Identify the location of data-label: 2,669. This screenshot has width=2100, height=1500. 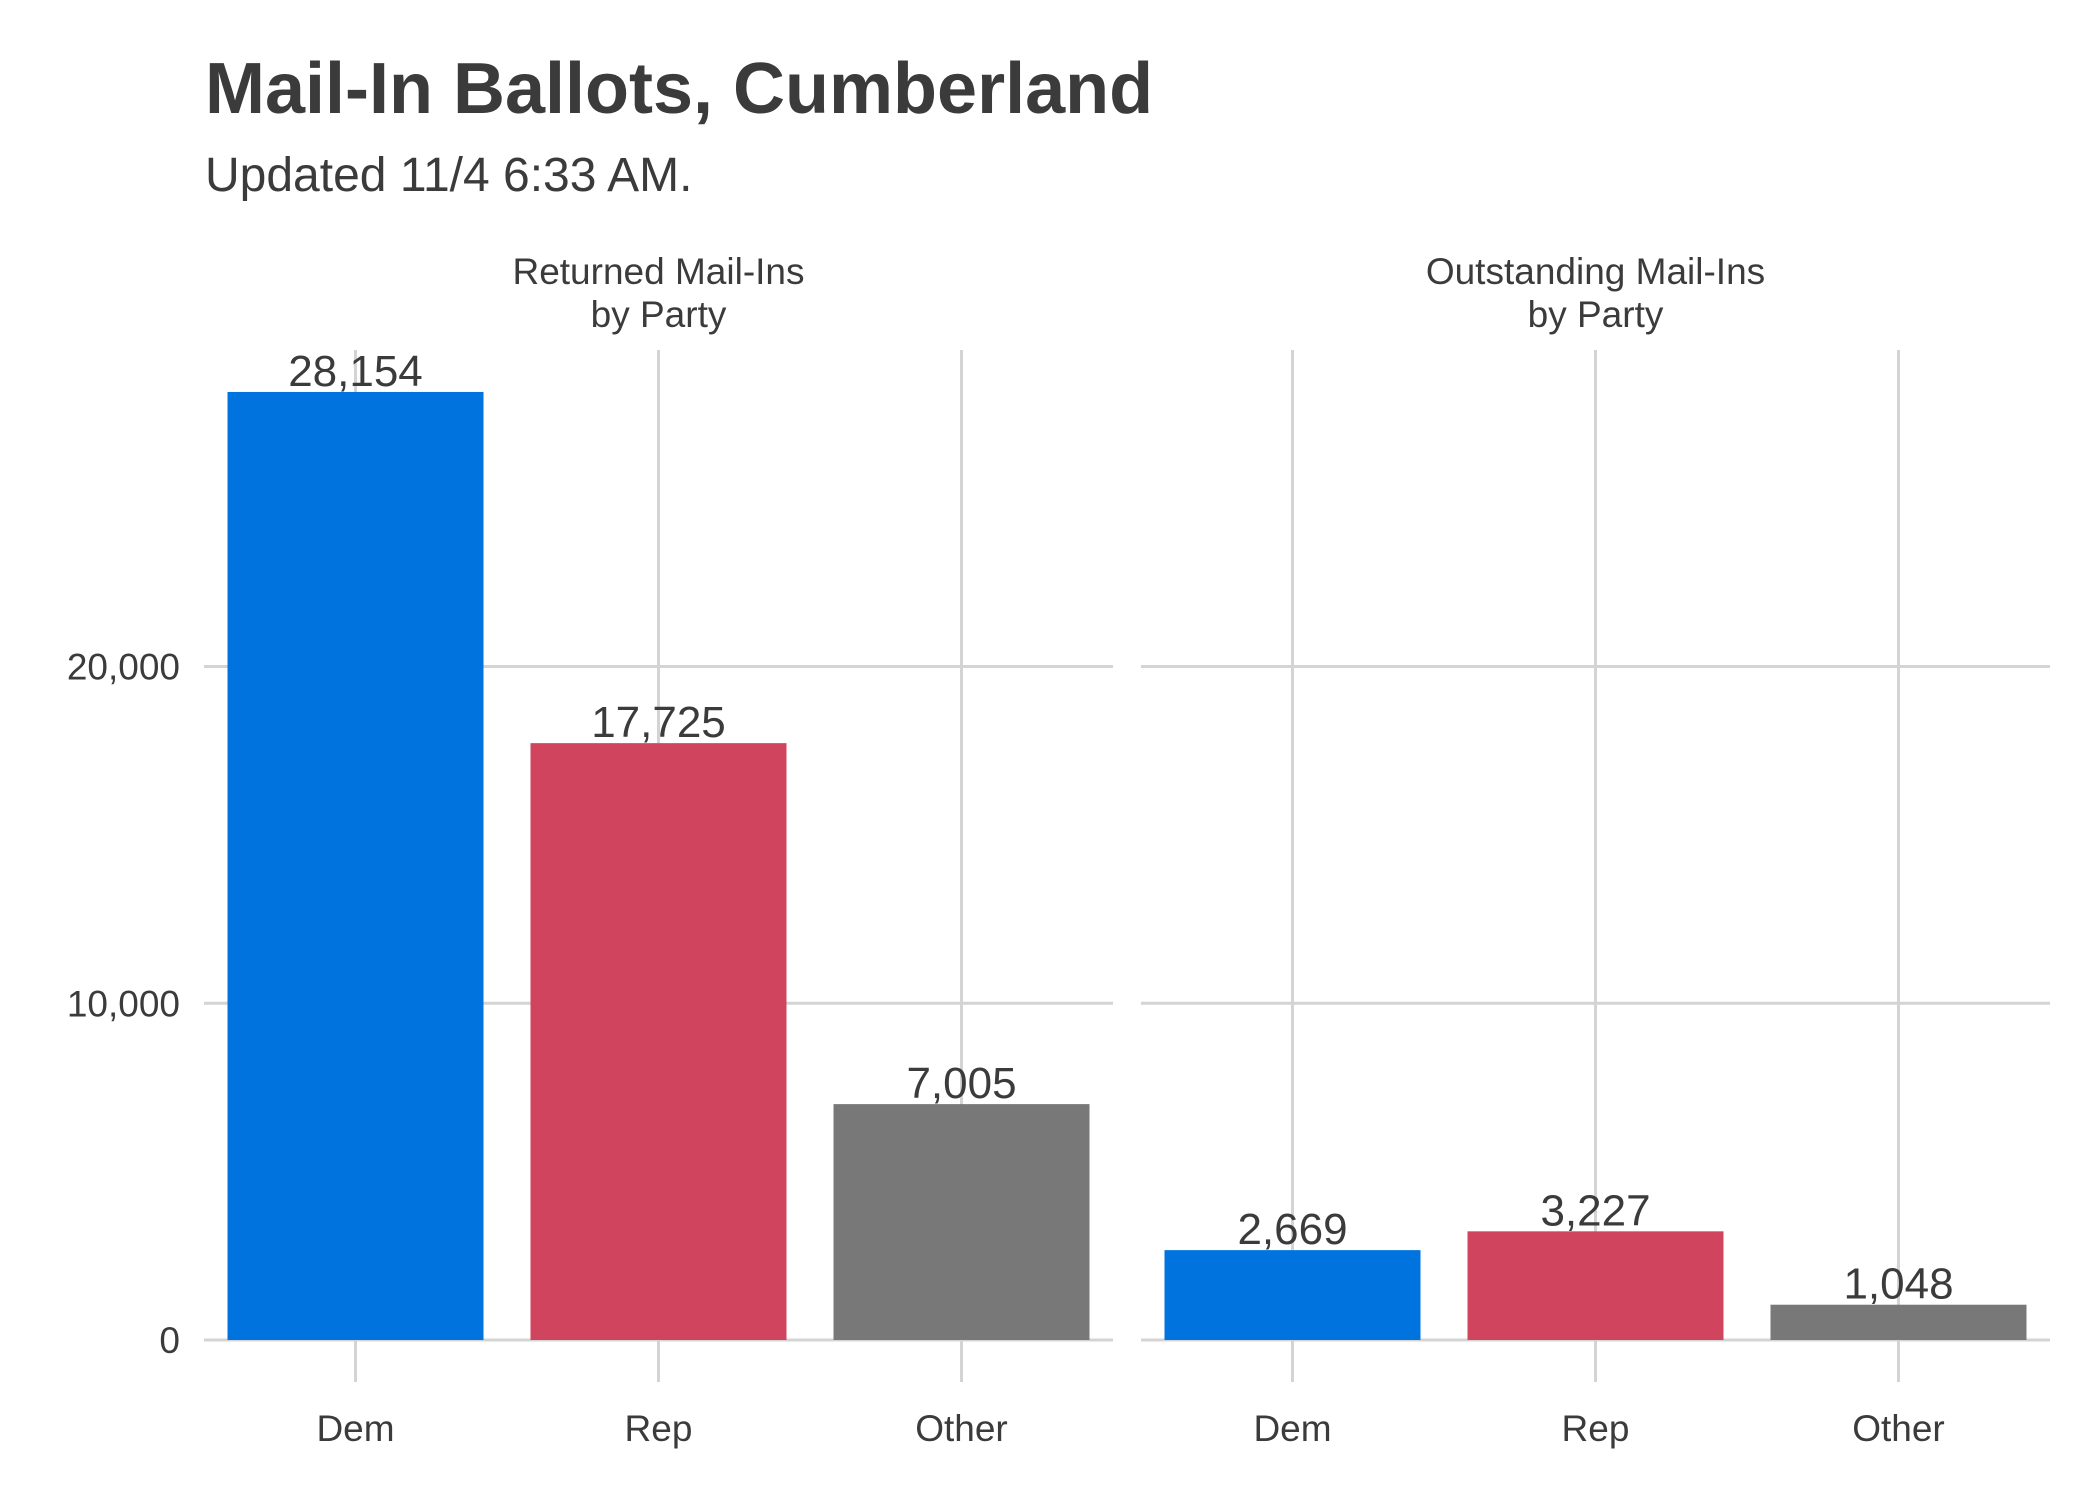
(1292, 1229).